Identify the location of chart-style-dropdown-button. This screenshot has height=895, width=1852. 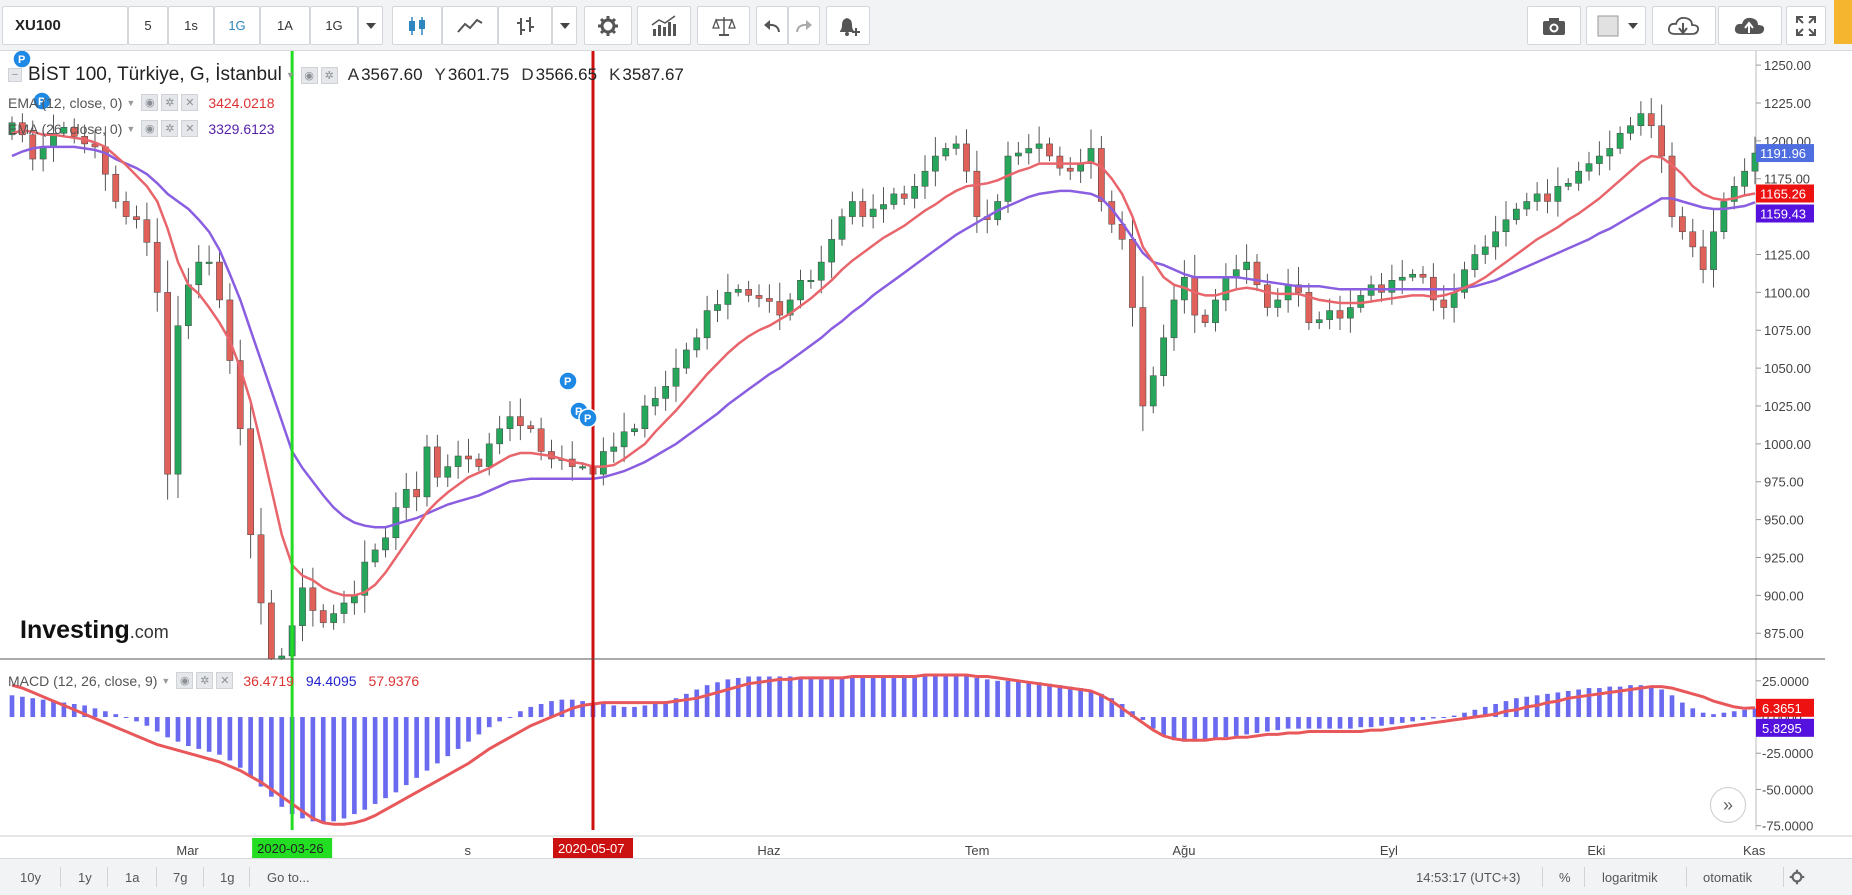
(564, 25).